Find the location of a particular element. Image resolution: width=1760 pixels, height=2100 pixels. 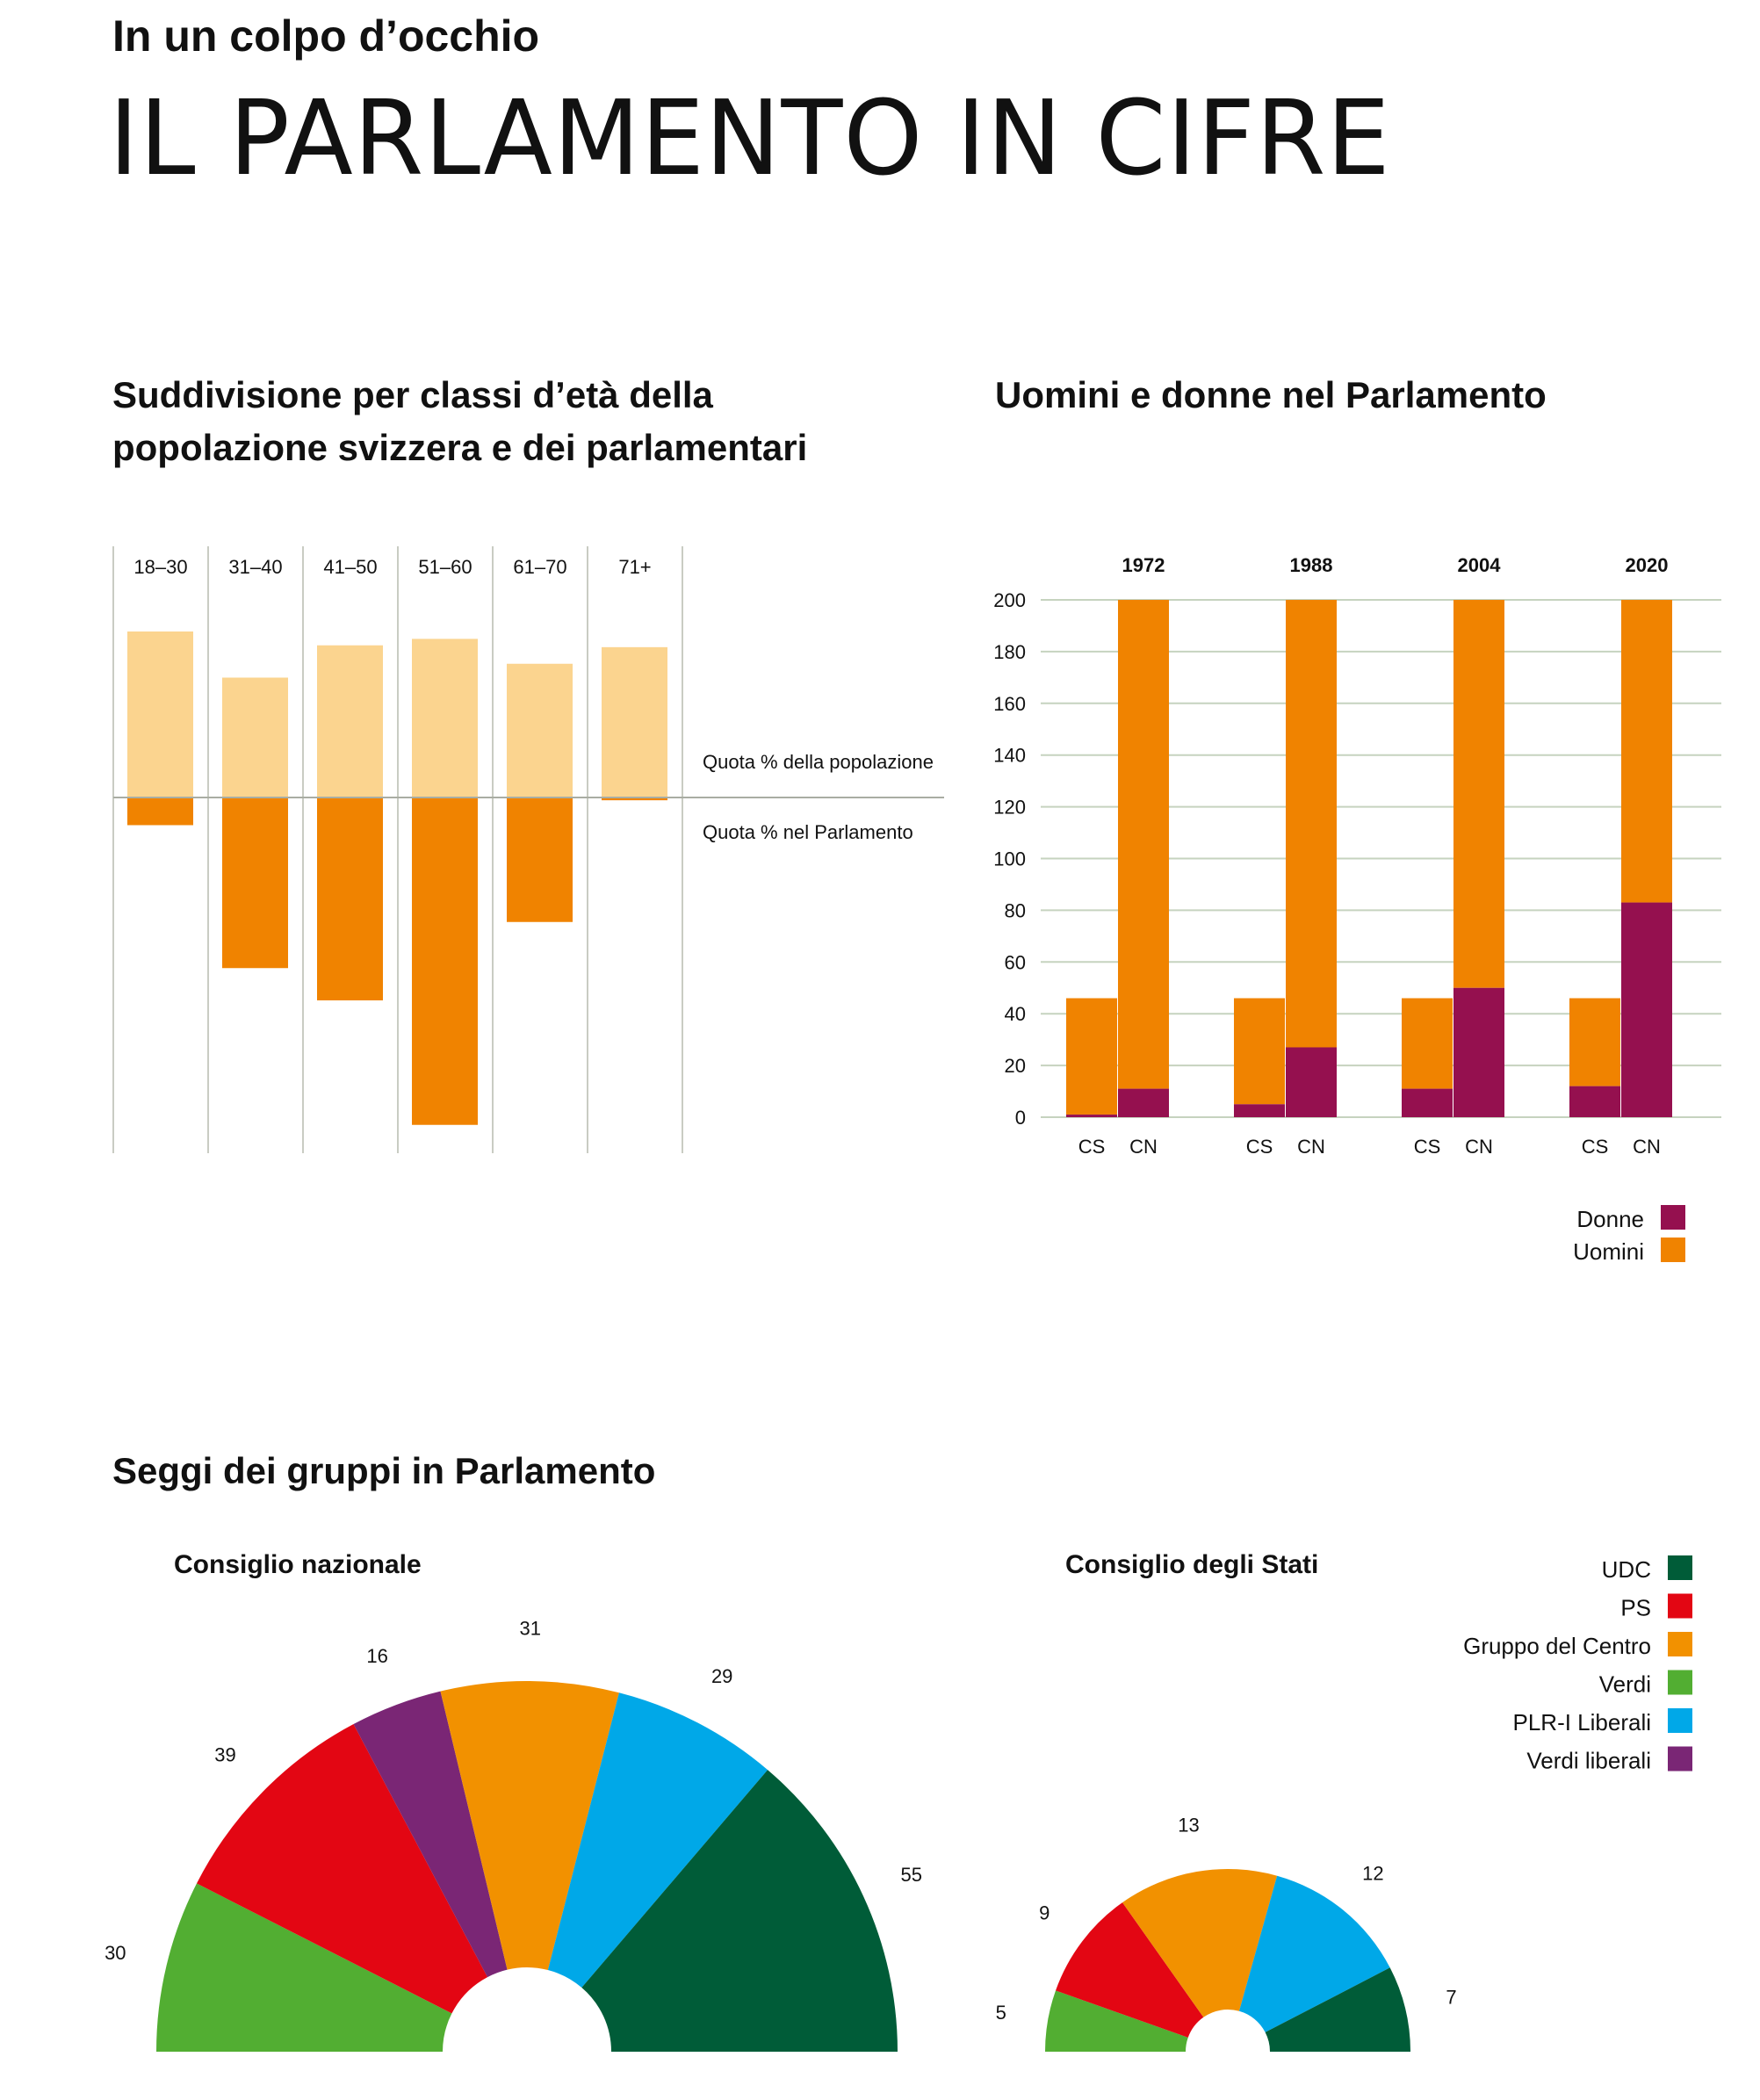

seat-count-label: 16 is located at coordinates (376, 1656).